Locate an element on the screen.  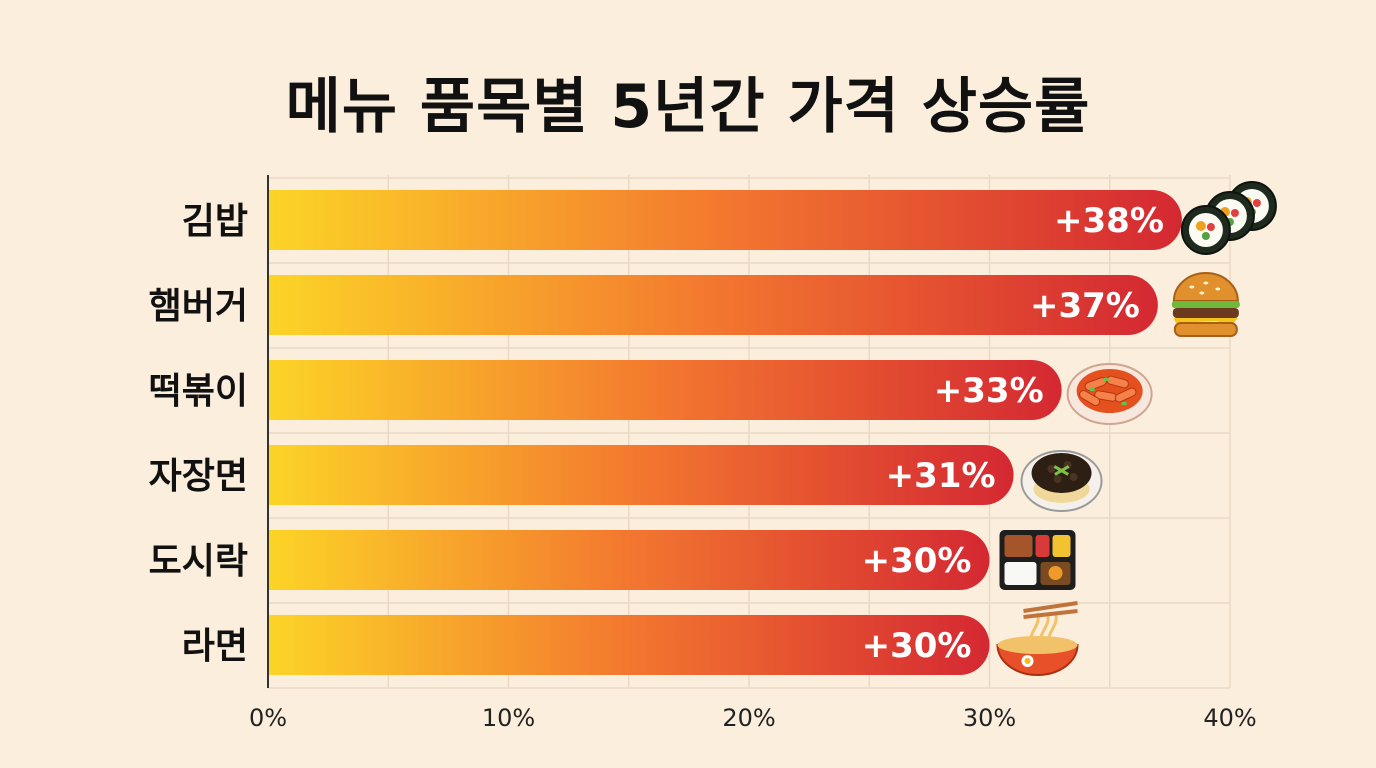
bar-group: 떡볶이 +33% is located at coordinates (605, 390).